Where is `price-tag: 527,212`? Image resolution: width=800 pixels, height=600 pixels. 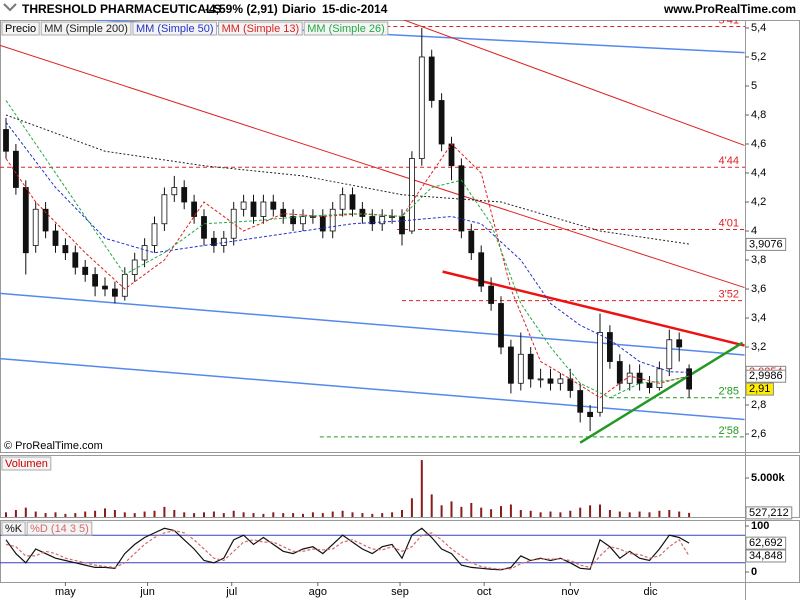
price-tag: 527,212 is located at coordinates (769, 513).